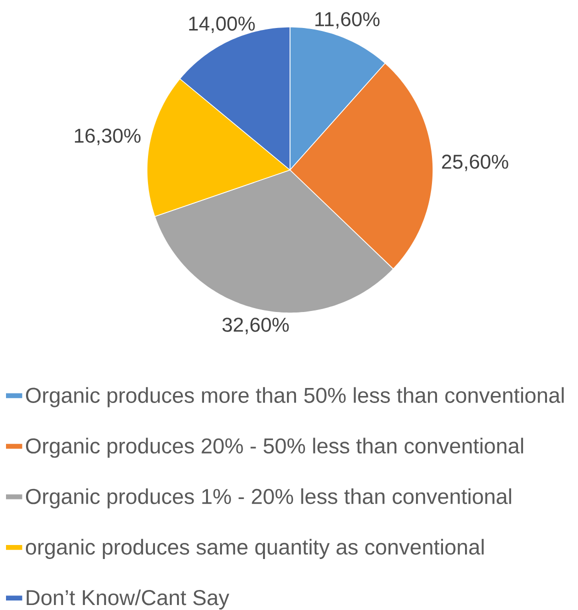 This screenshot has width=578, height=610. I want to click on legend-label: Organic produces 1% - 20% less than conventional, so click(269, 498).